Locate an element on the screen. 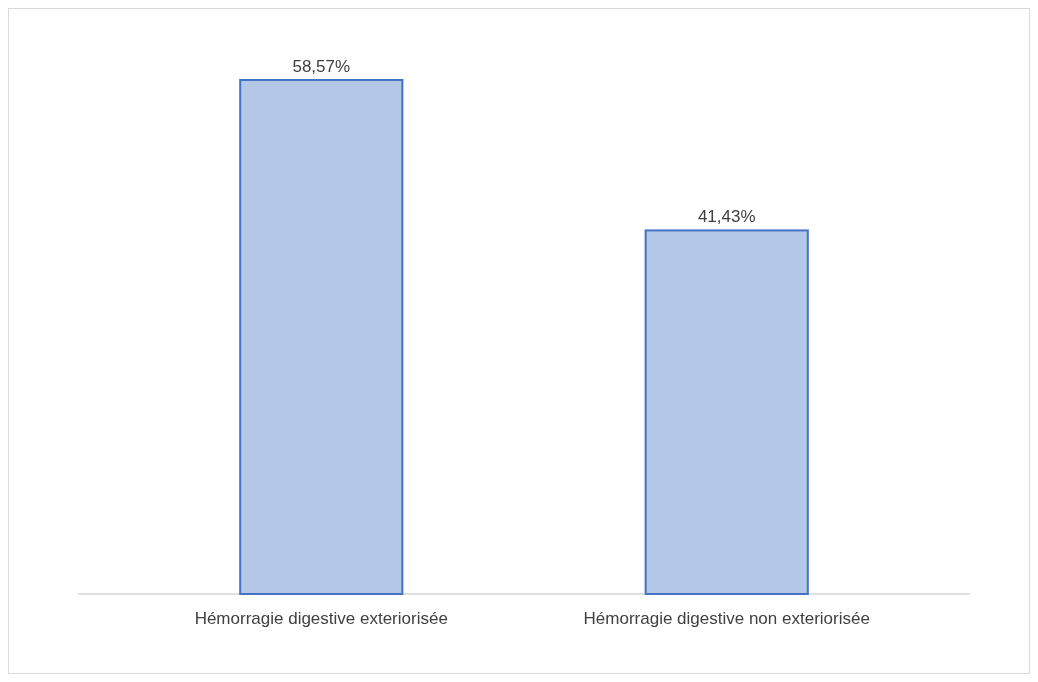 This screenshot has width=1038, height=682. x-tick-label: Hémorragie digestive non exteriorisée is located at coordinates (726, 618).